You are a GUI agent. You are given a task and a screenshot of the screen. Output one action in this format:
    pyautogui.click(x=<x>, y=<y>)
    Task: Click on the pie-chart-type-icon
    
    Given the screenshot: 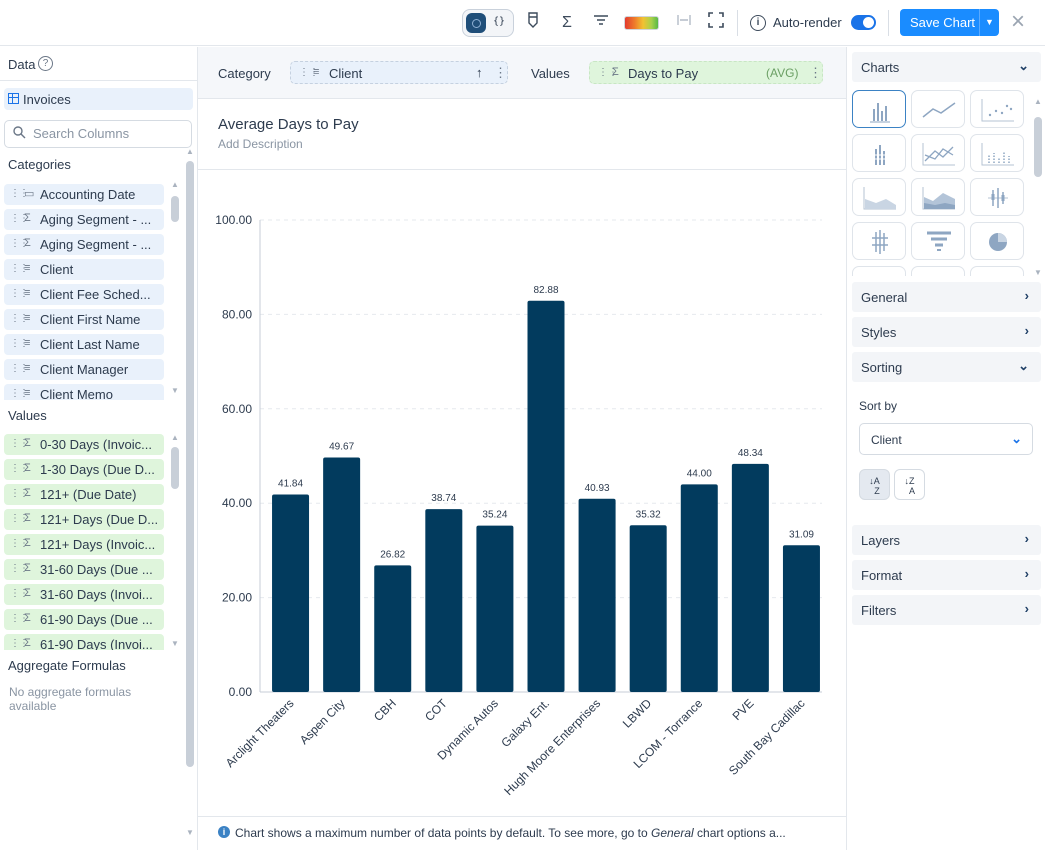 What is the action you would take?
    pyautogui.click(x=997, y=241)
    